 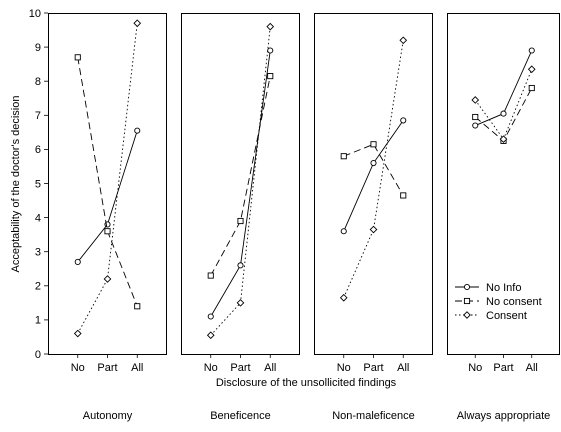 What do you see at coordinates (306, 383) in the screenshot?
I see `x-axis-label: Disclosure of the unsollicited findings` at bounding box center [306, 383].